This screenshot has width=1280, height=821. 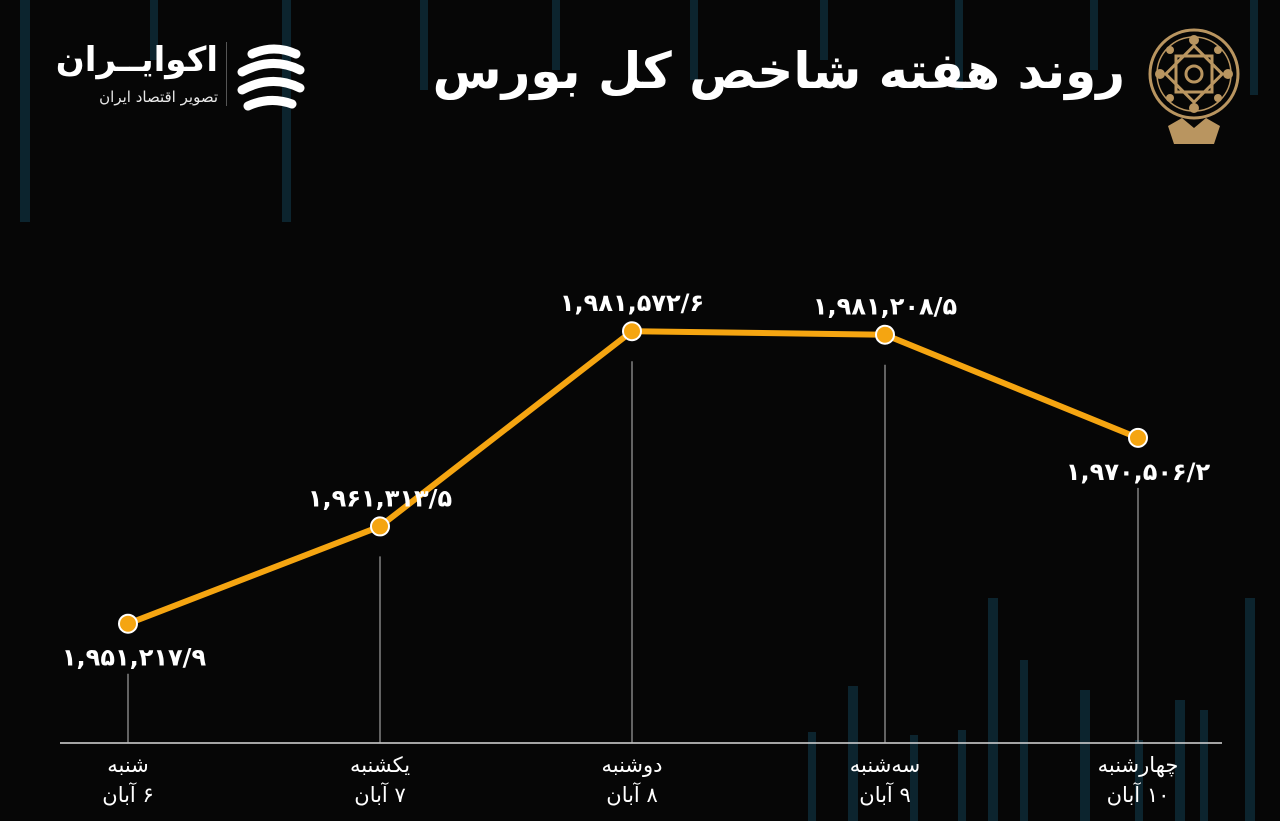 What do you see at coordinates (127, 794) in the screenshot?
I see `x-tick-date-label: ۶ آبان` at bounding box center [127, 794].